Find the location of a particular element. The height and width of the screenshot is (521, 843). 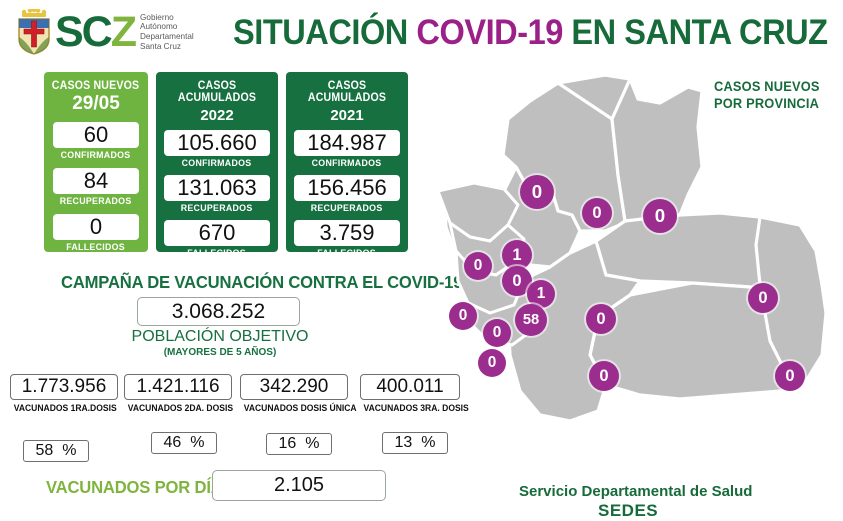

footer-service-name: Servicio Departamental de Salud is located at coordinates (636, 491).